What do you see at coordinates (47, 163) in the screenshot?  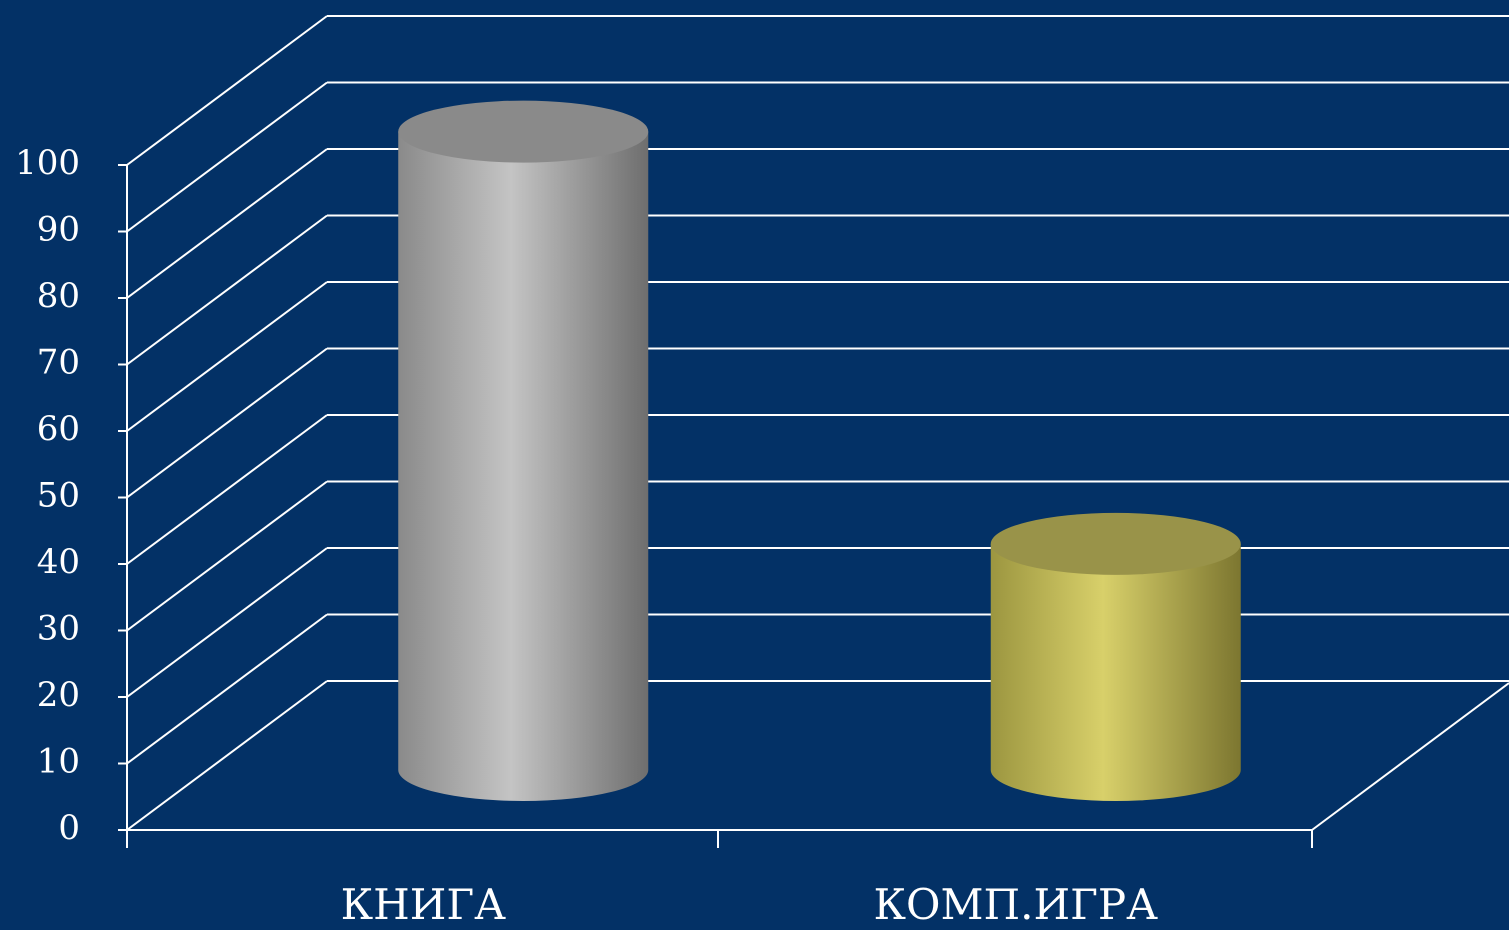 I see `y-tick-label: 100` at bounding box center [47, 163].